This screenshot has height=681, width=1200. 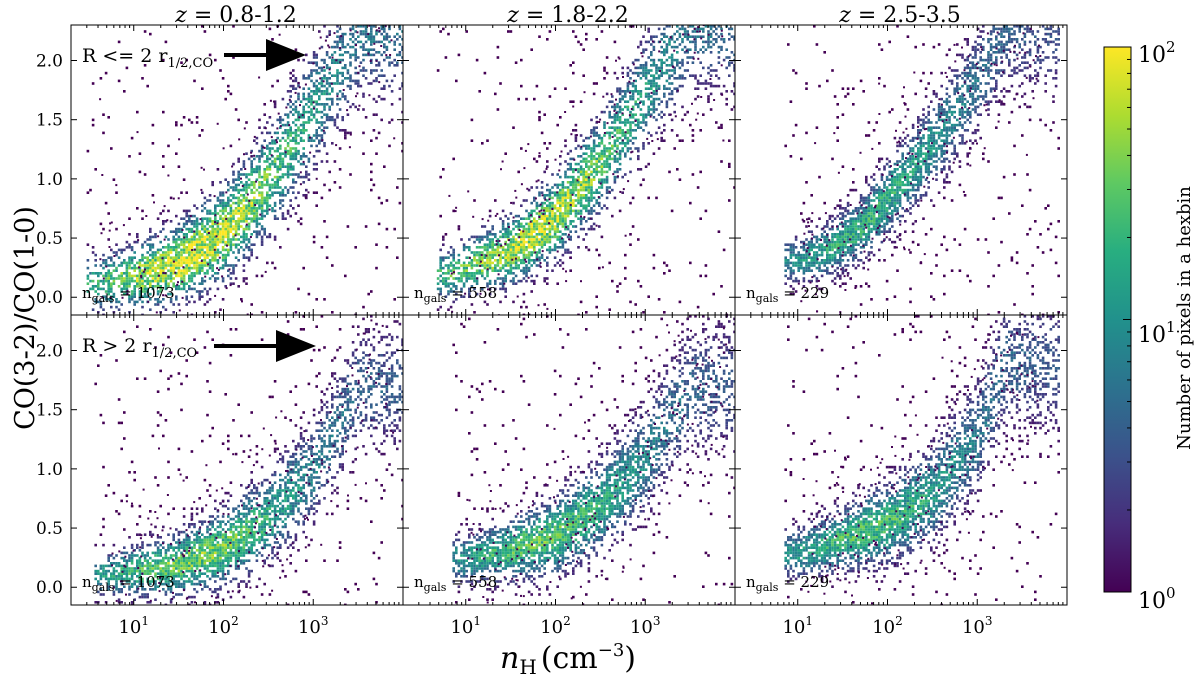 I want to click on ngals-label-r2c2: ngals = 558, so click(x=455, y=583).